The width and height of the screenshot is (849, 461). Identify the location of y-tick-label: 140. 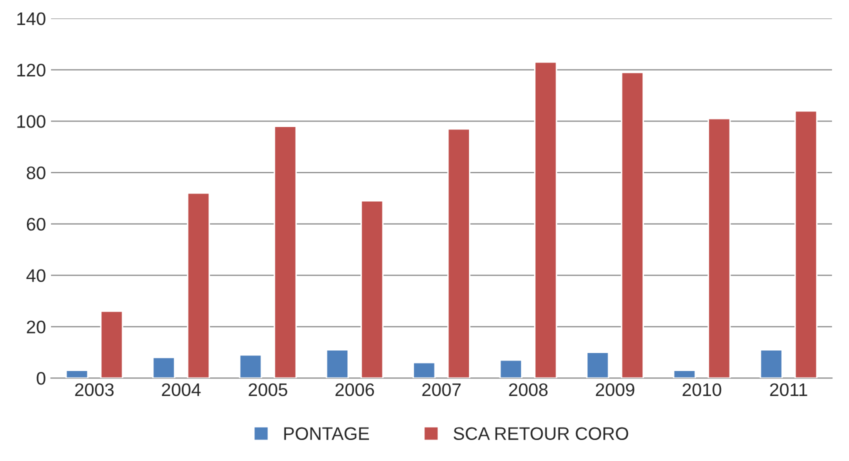
(31, 19).